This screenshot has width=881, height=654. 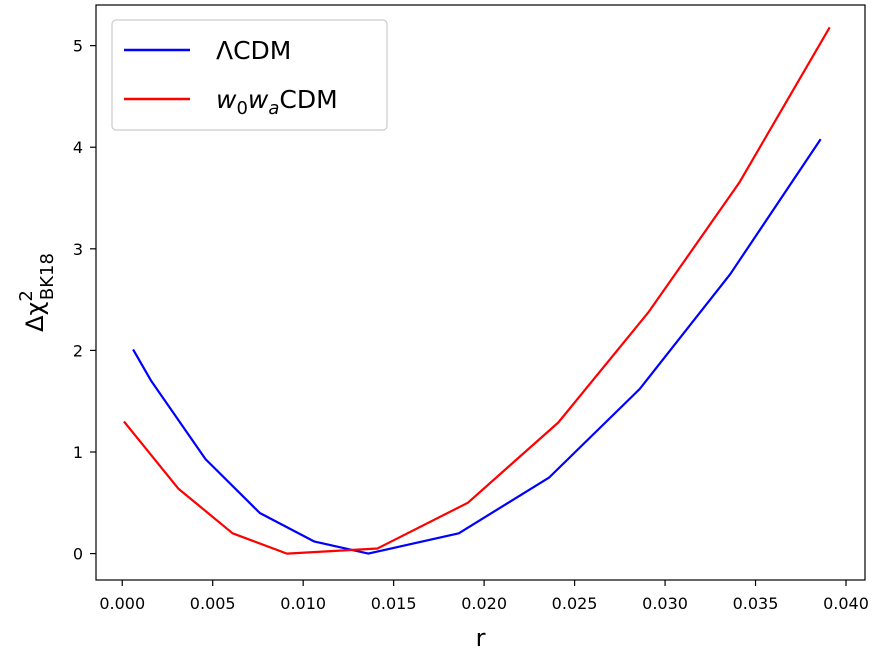 What do you see at coordinates (394, 603) in the screenshot?
I see `x-tick-label: 0.015` at bounding box center [394, 603].